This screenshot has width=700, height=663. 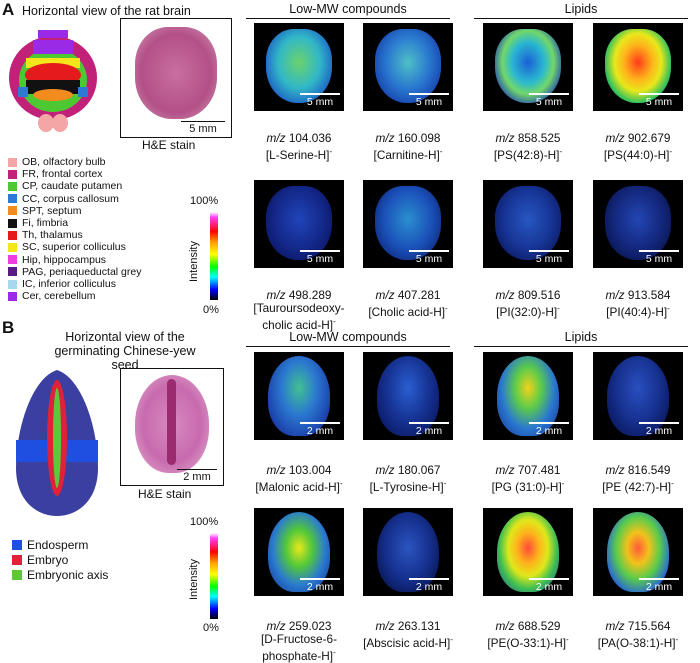 What do you see at coordinates (528, 146) in the screenshot?
I see `ion-caption: m/z 858.525 [PS(42:8)-H]-` at bounding box center [528, 146].